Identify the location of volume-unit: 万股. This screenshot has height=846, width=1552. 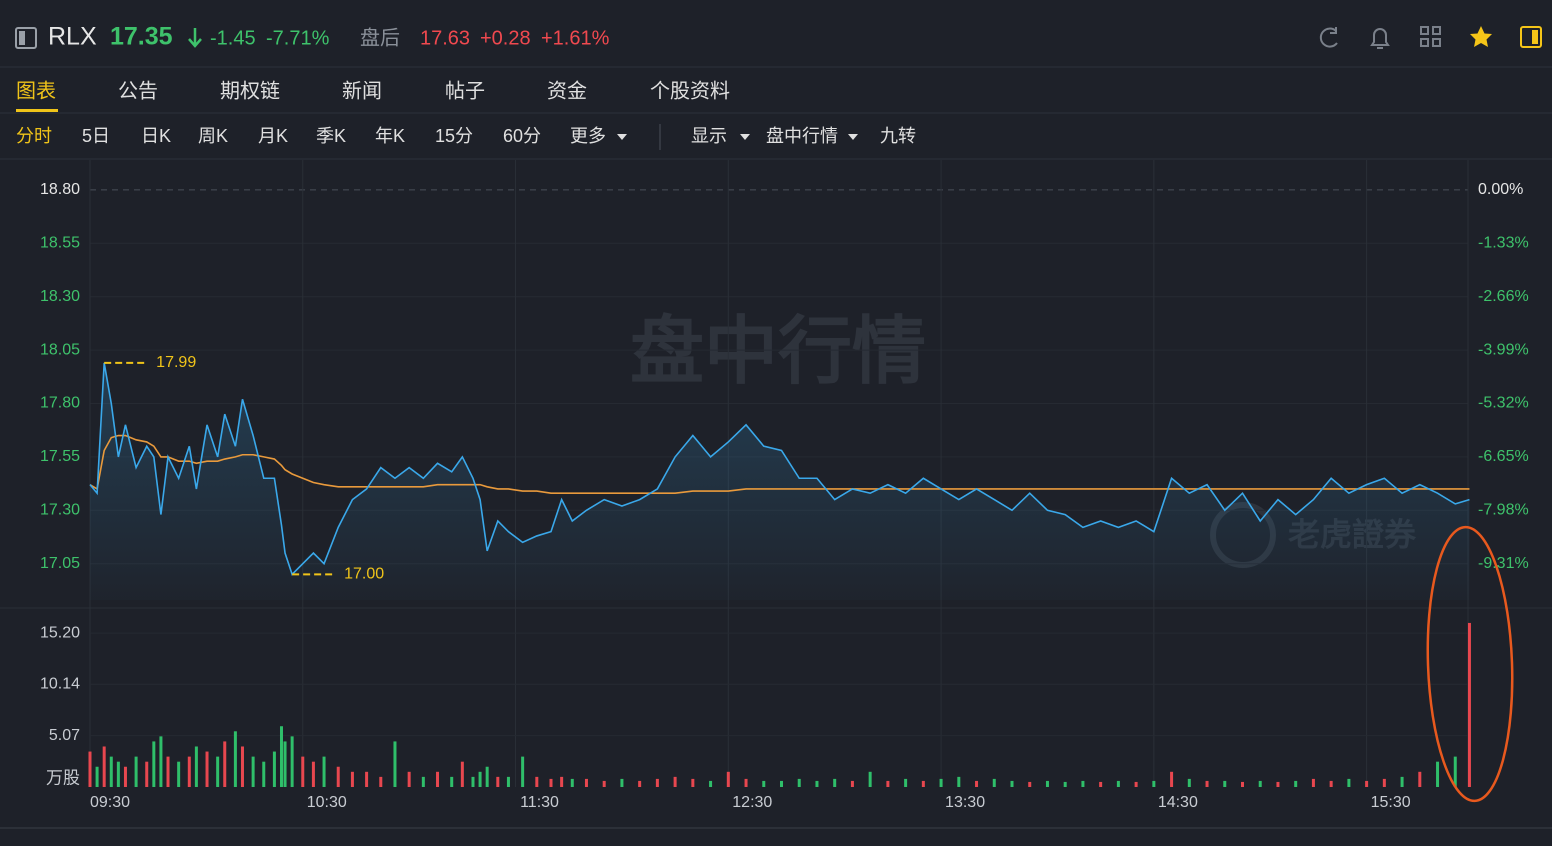
(63, 777).